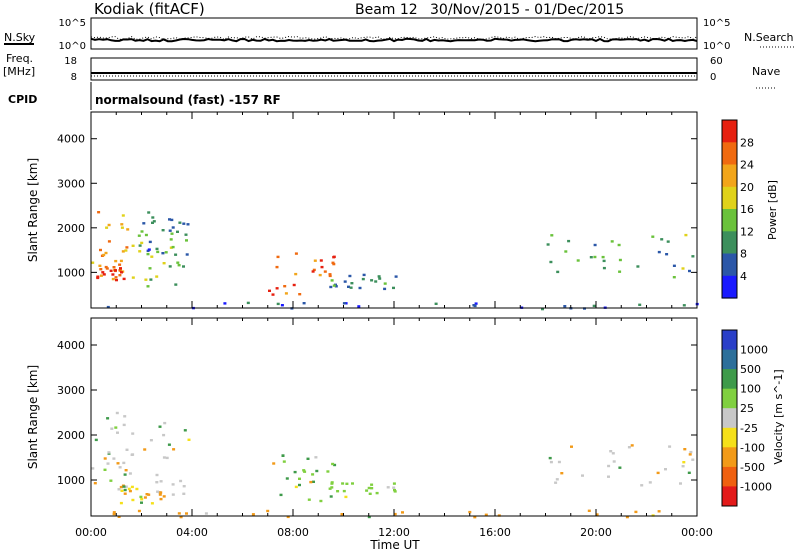 Image resolution: width=800 pixels, height=554 pixels. I want to click on nsky-tick-top: 10^5, so click(72, 23).